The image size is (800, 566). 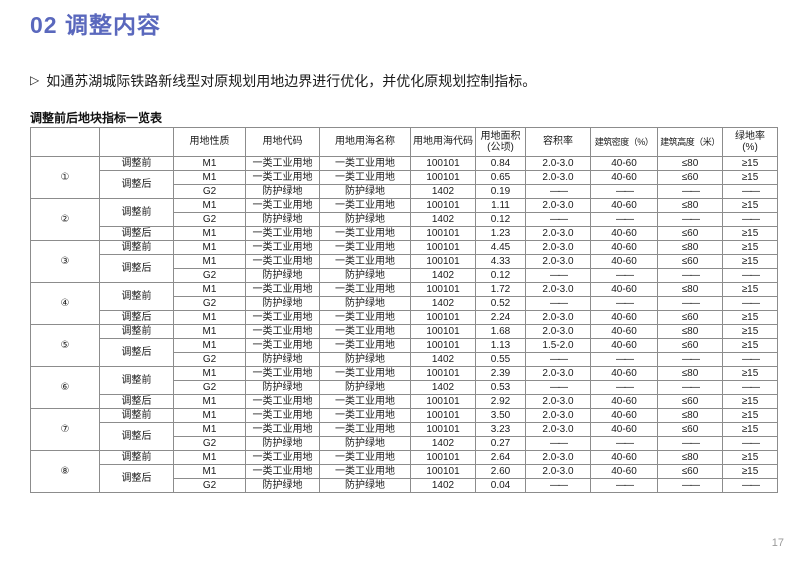 I want to click on cell-area: 1.11, so click(x=500, y=205).